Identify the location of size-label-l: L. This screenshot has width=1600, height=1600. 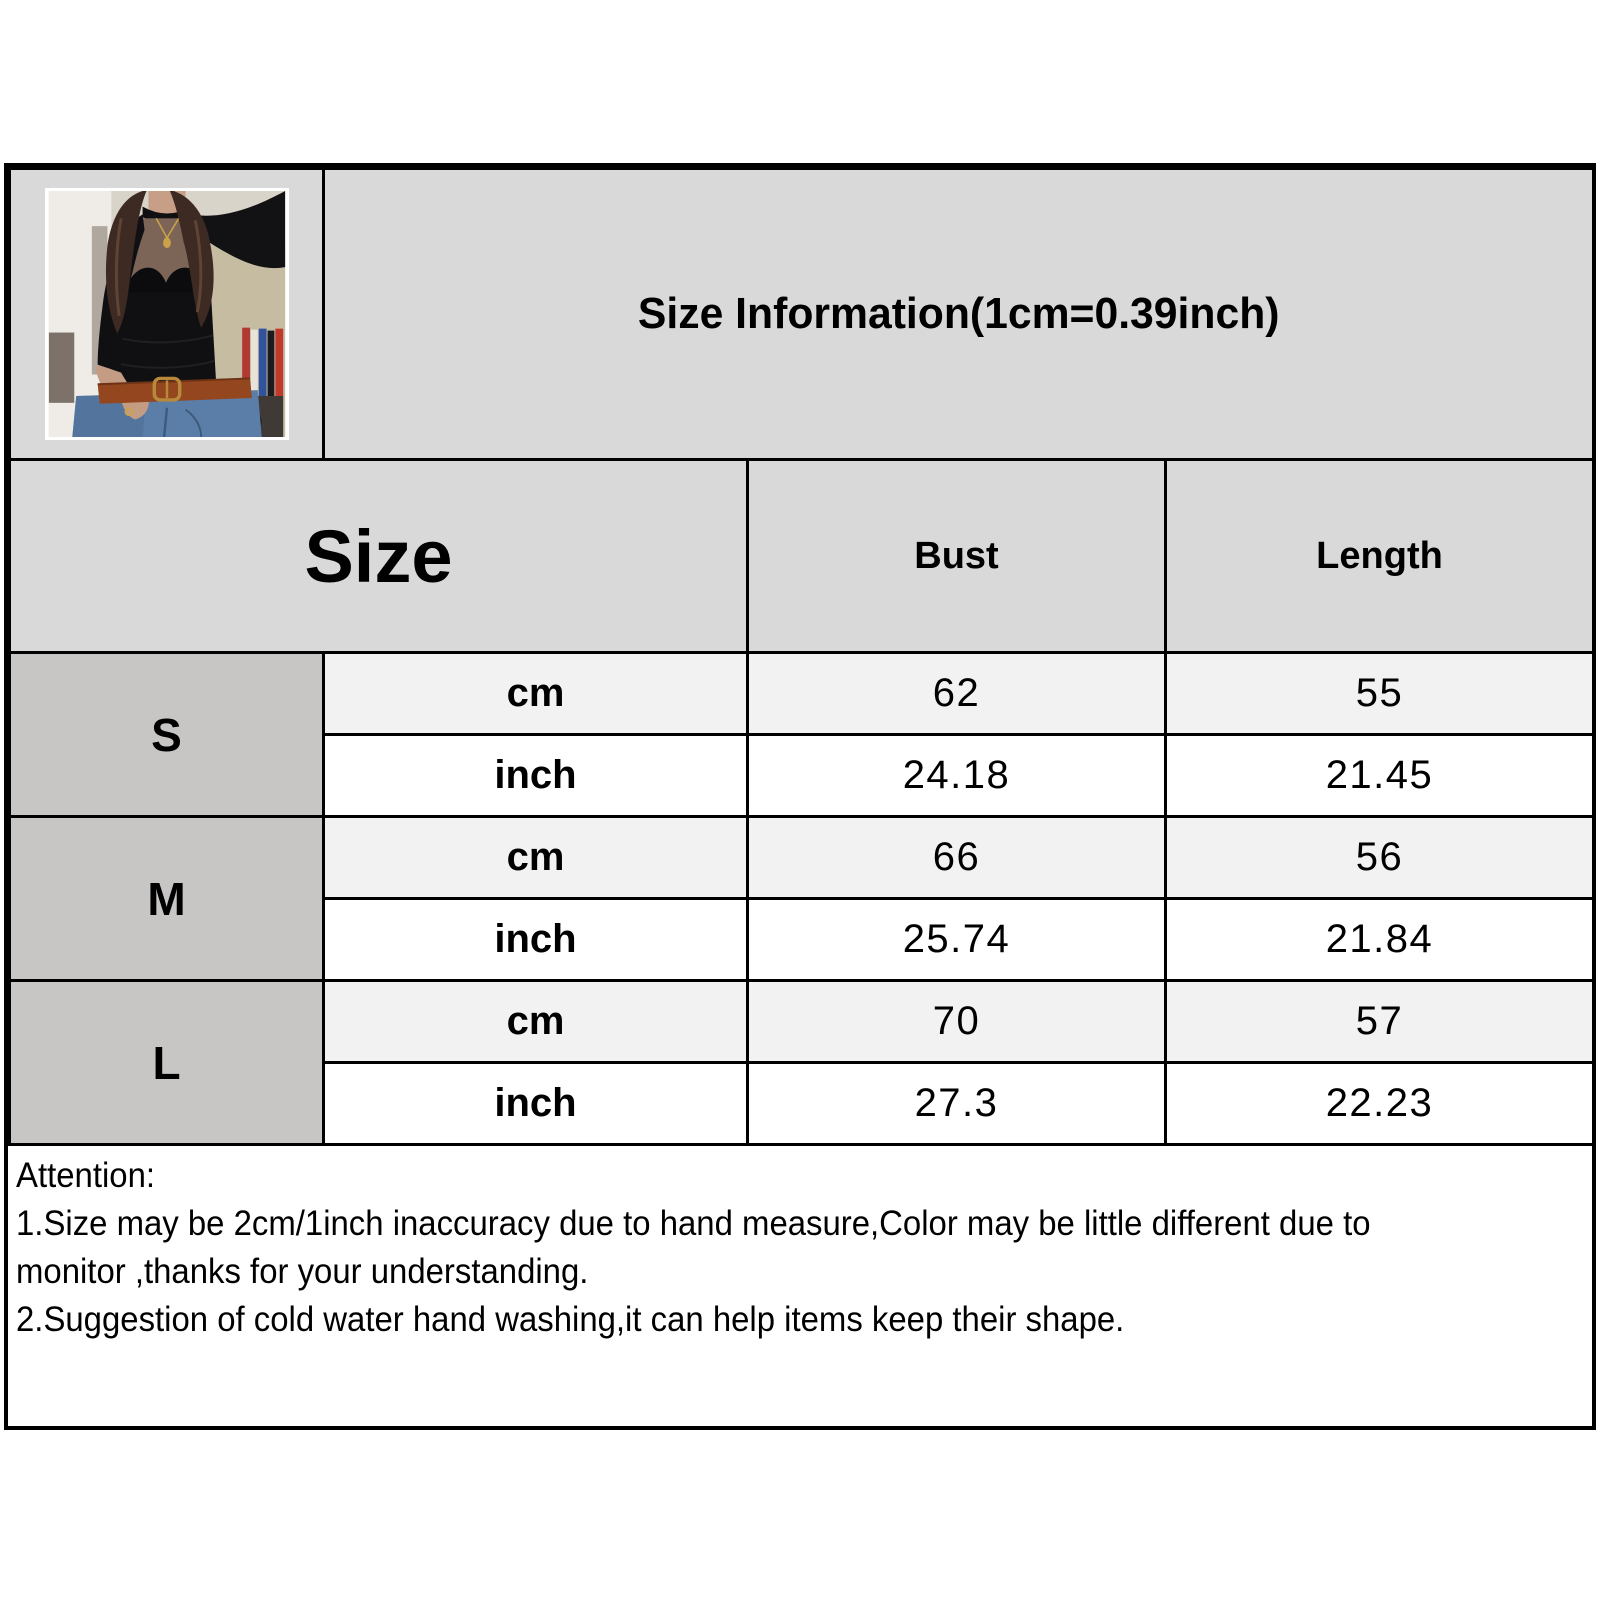
(166, 1062).